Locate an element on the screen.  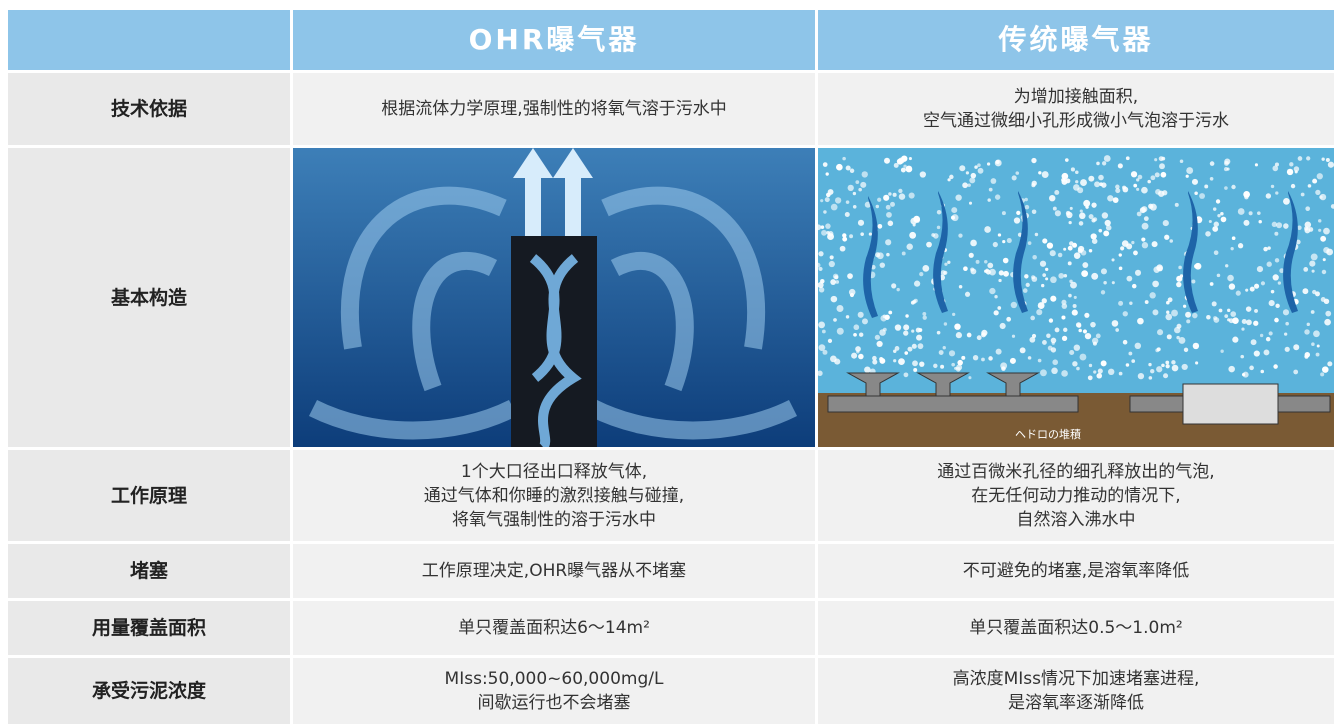
cell-text: 自然溶入沸水中 is located at coordinates (1076, 519).